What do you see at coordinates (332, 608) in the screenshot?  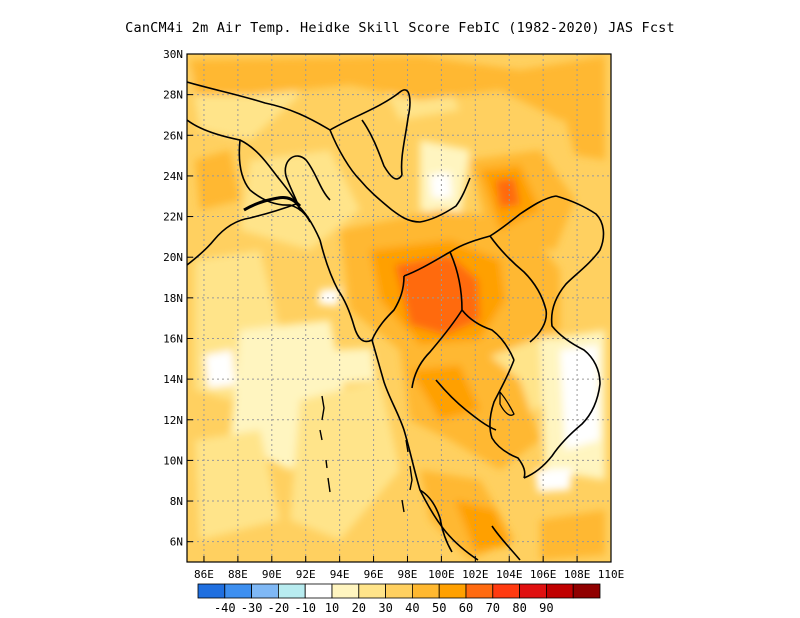 I see `colorbar-label: 10` at bounding box center [332, 608].